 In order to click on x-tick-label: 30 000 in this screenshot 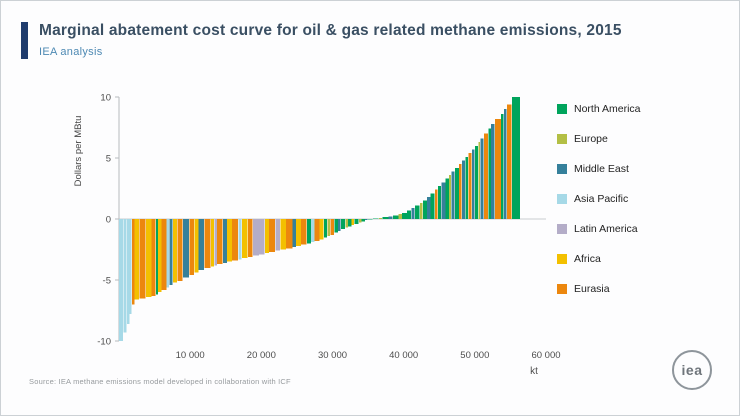, I will do `click(332, 355)`.